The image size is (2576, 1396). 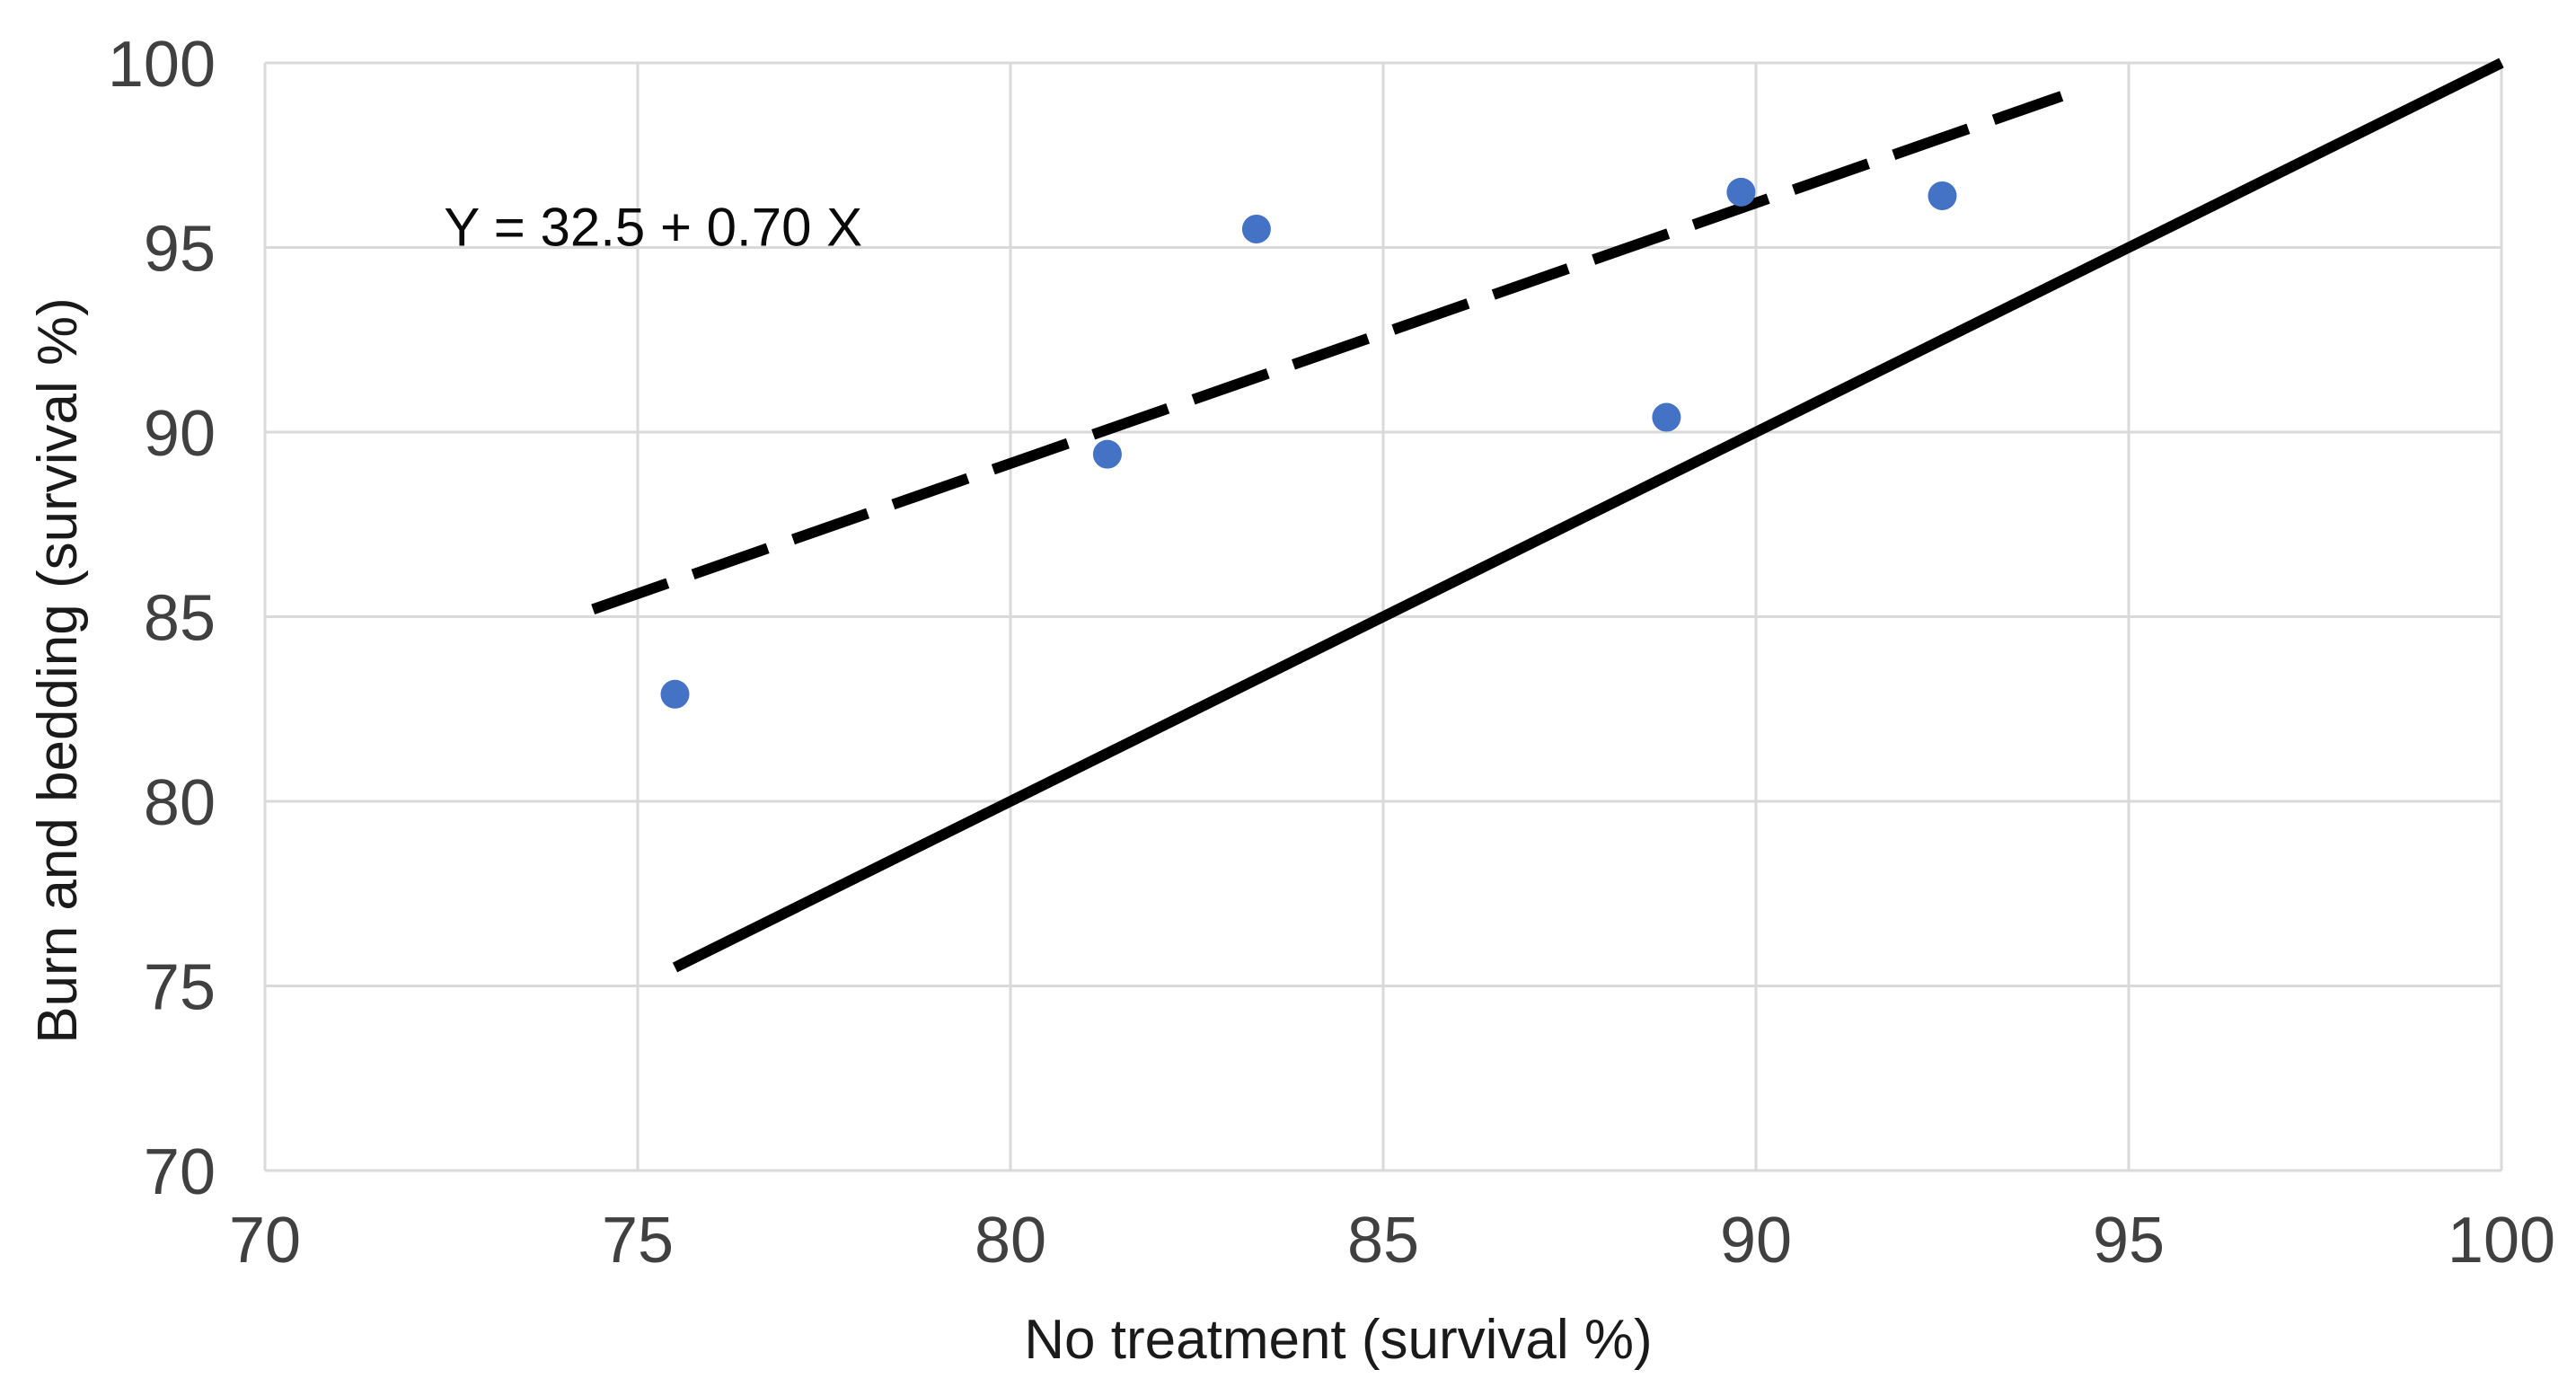 I want to click on x-tick-label: 95, so click(x=2129, y=1241).